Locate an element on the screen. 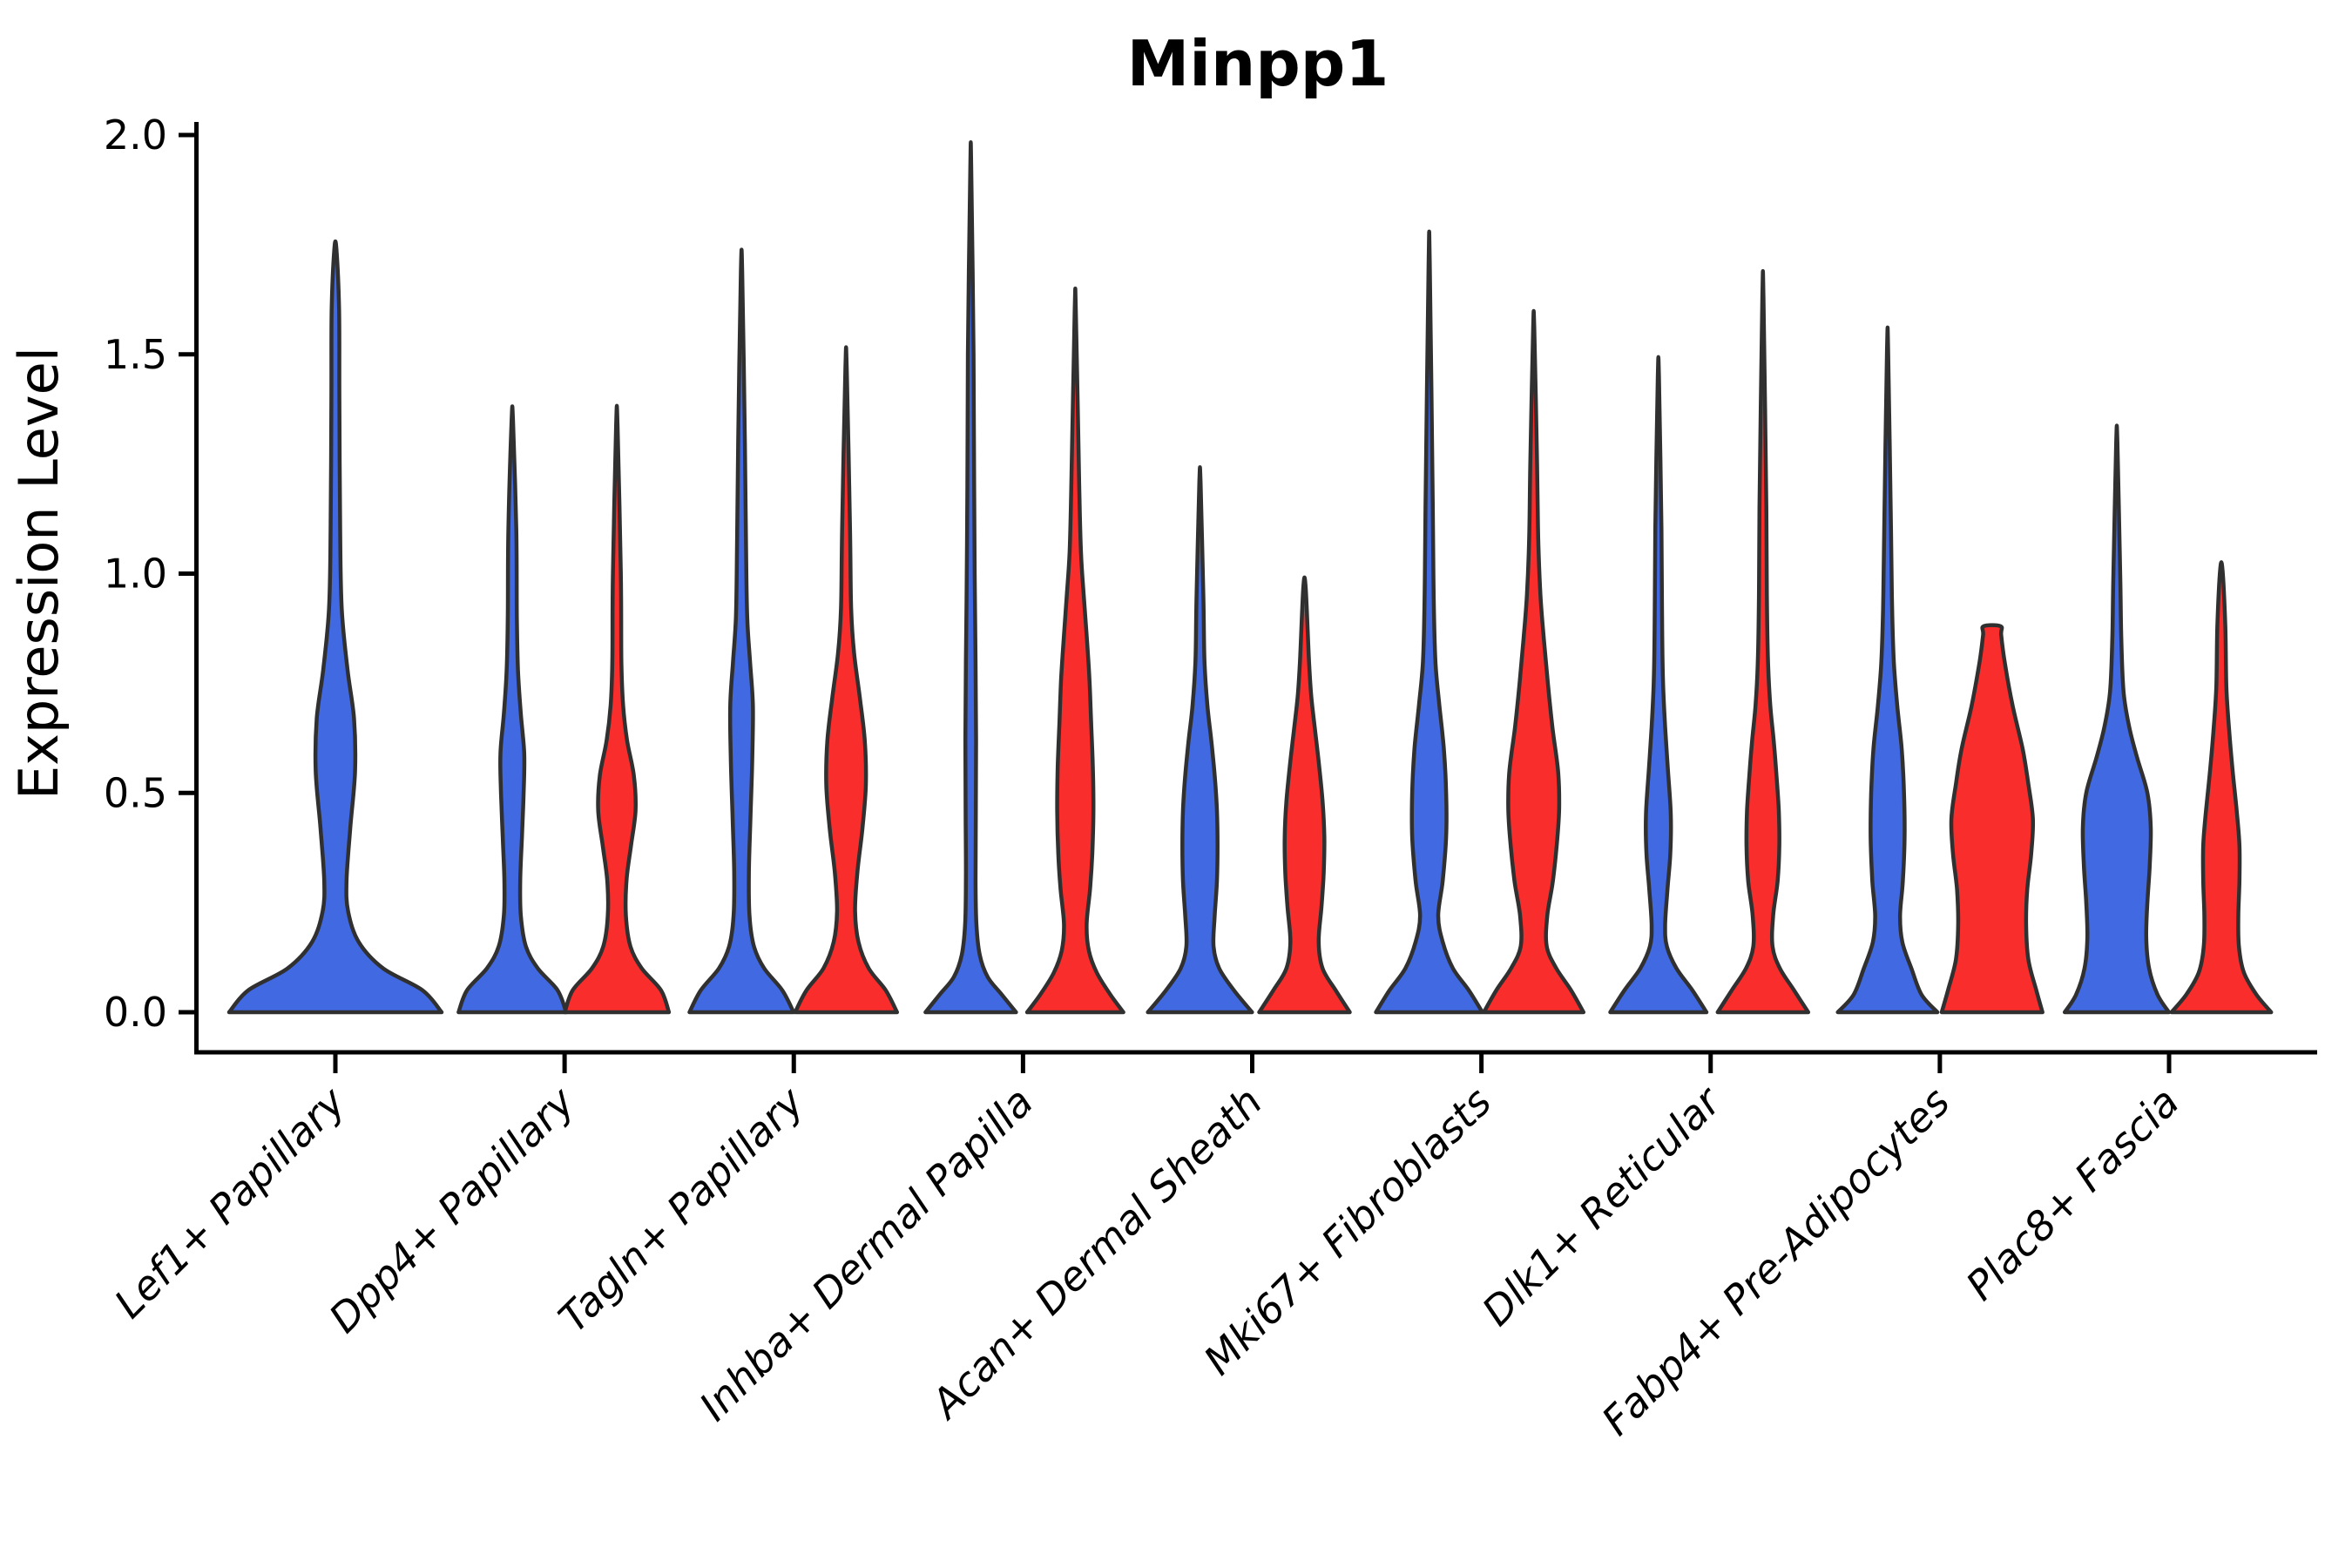 The width and height of the screenshot is (2352, 1568). violin-fabp4-pre-adipocytes-blue is located at coordinates (1887, 670).